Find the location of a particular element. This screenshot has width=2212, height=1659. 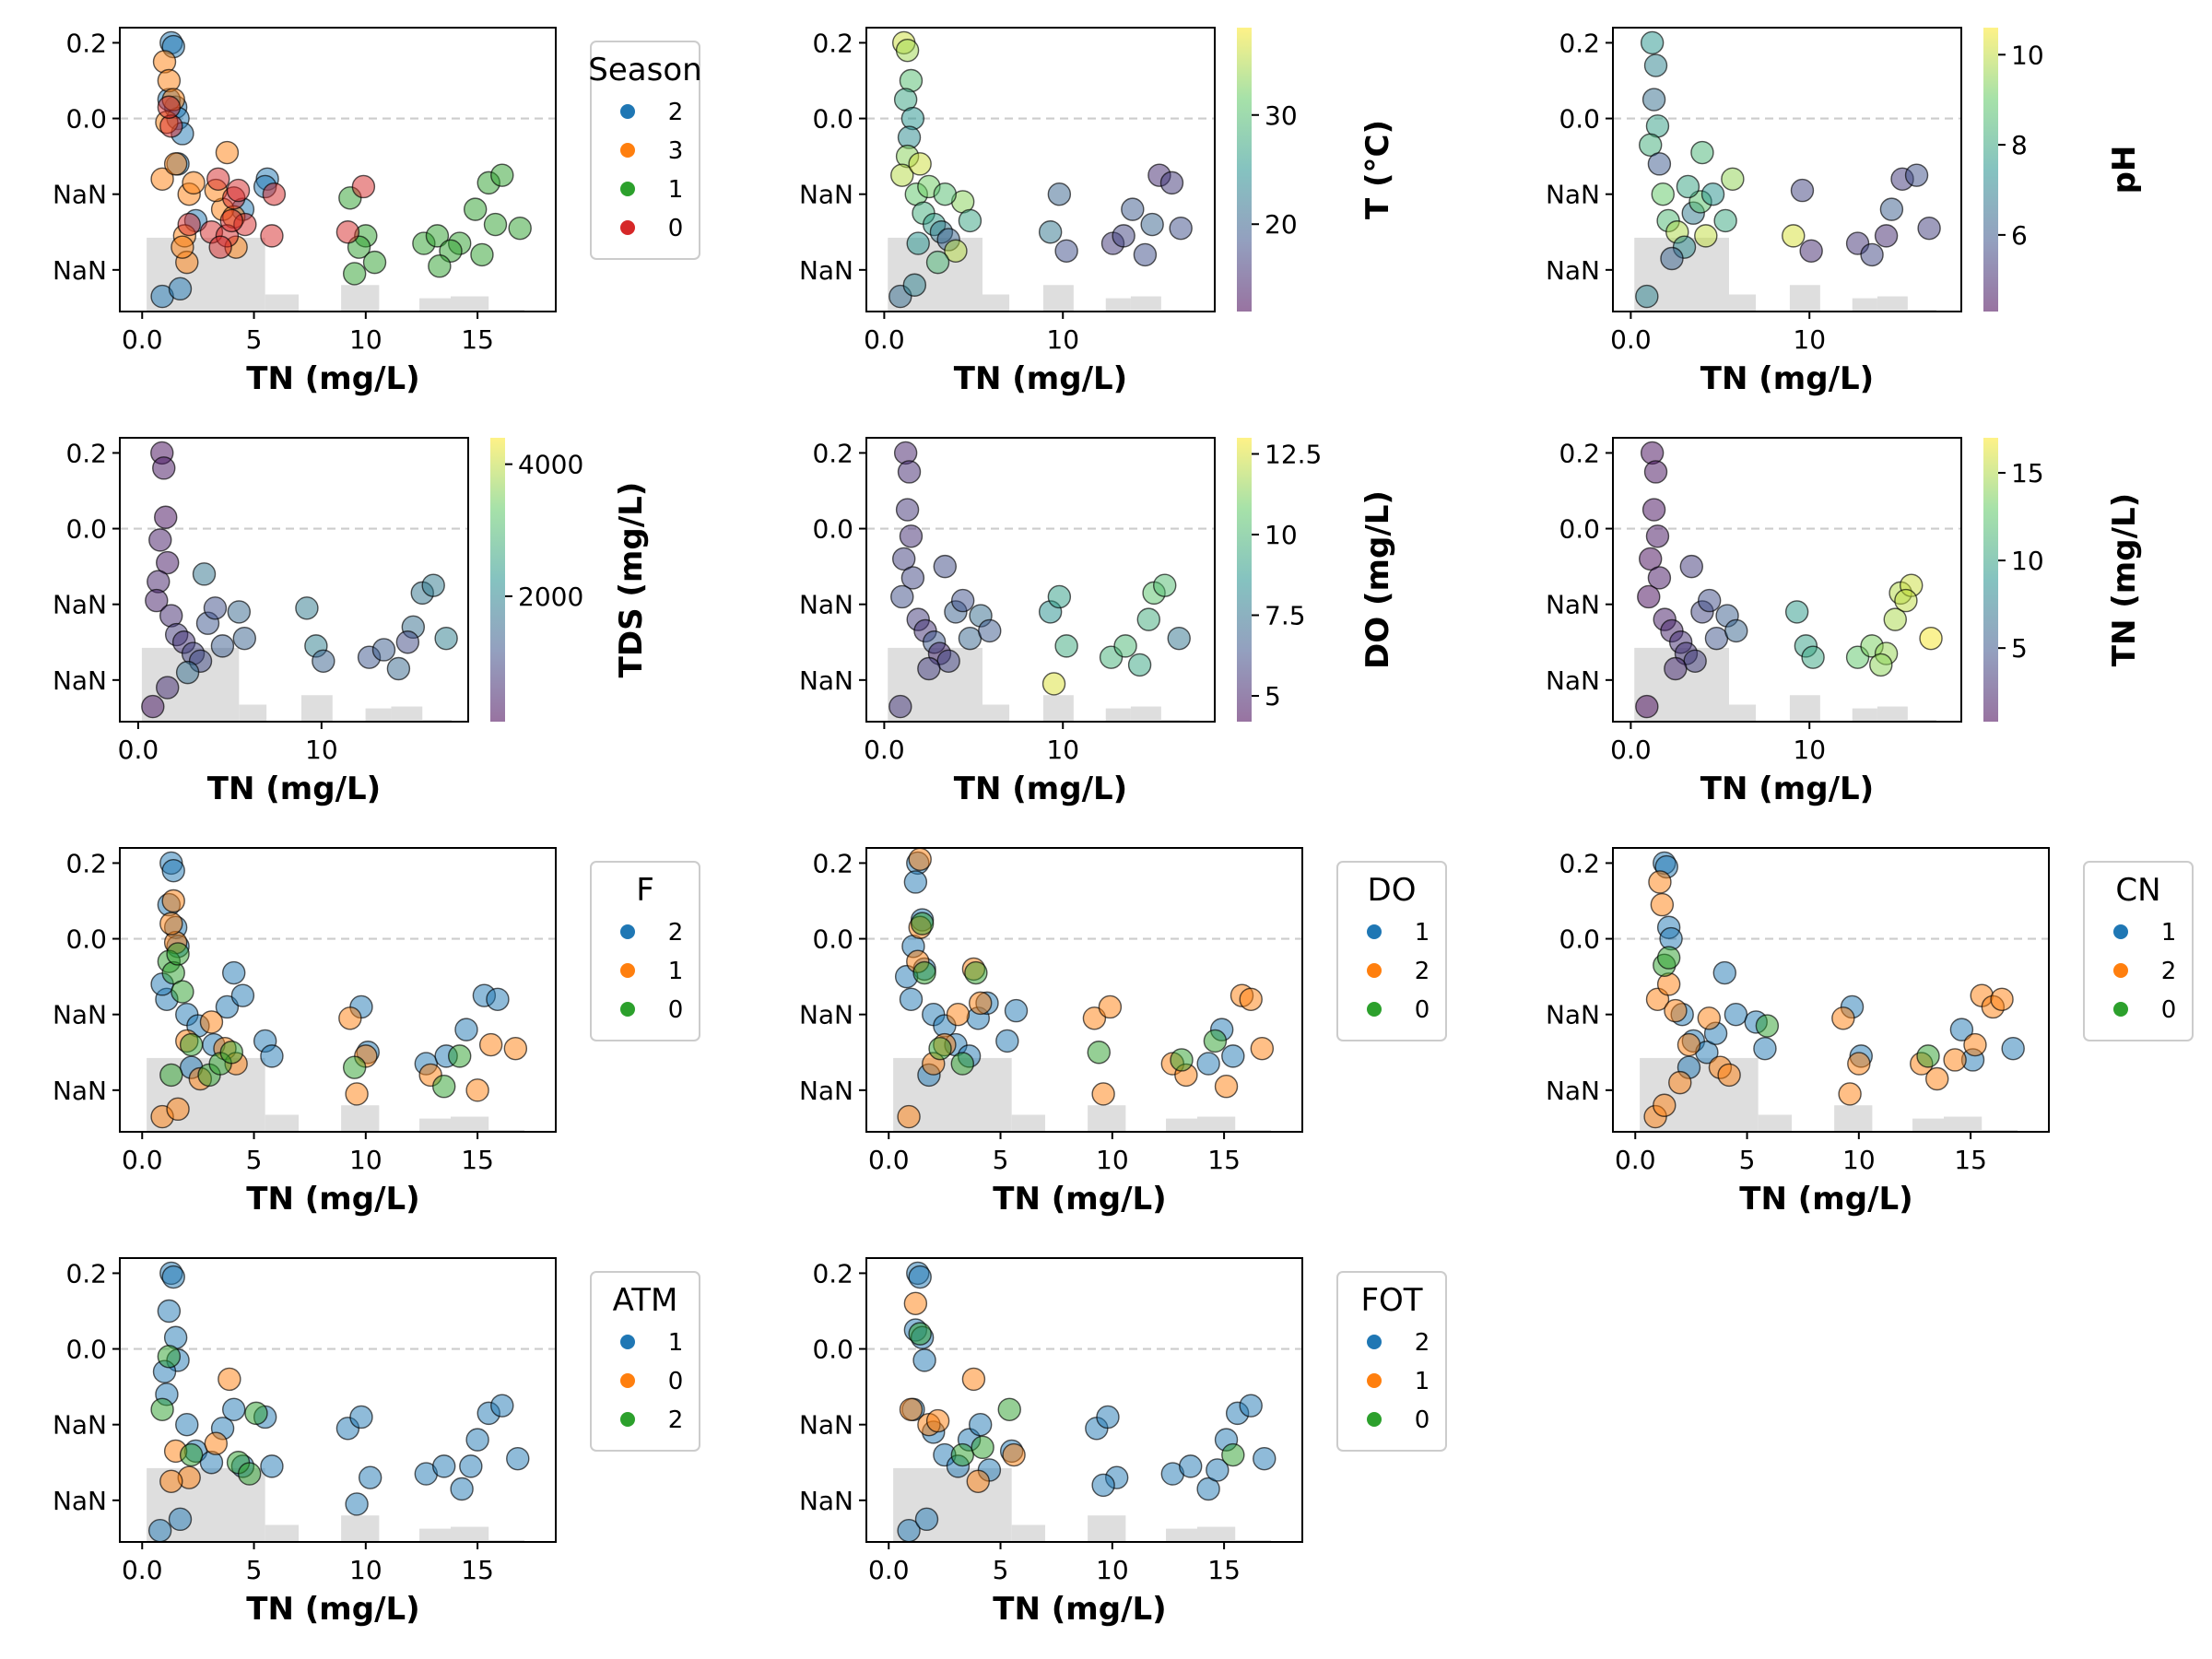

legend-entry-label: 1 is located at coordinates (676, 971).